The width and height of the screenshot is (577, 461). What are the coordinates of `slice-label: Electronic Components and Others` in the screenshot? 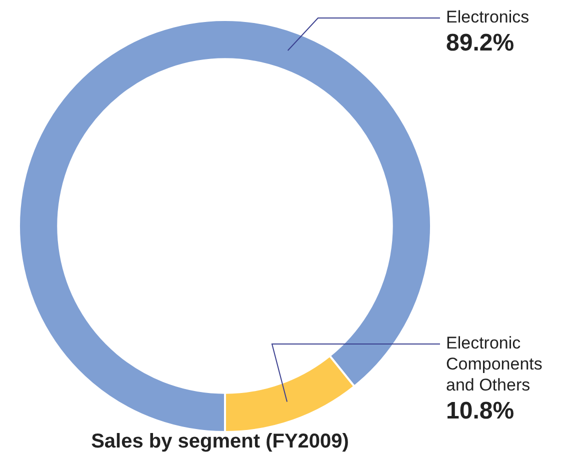 It's located at (494, 364).